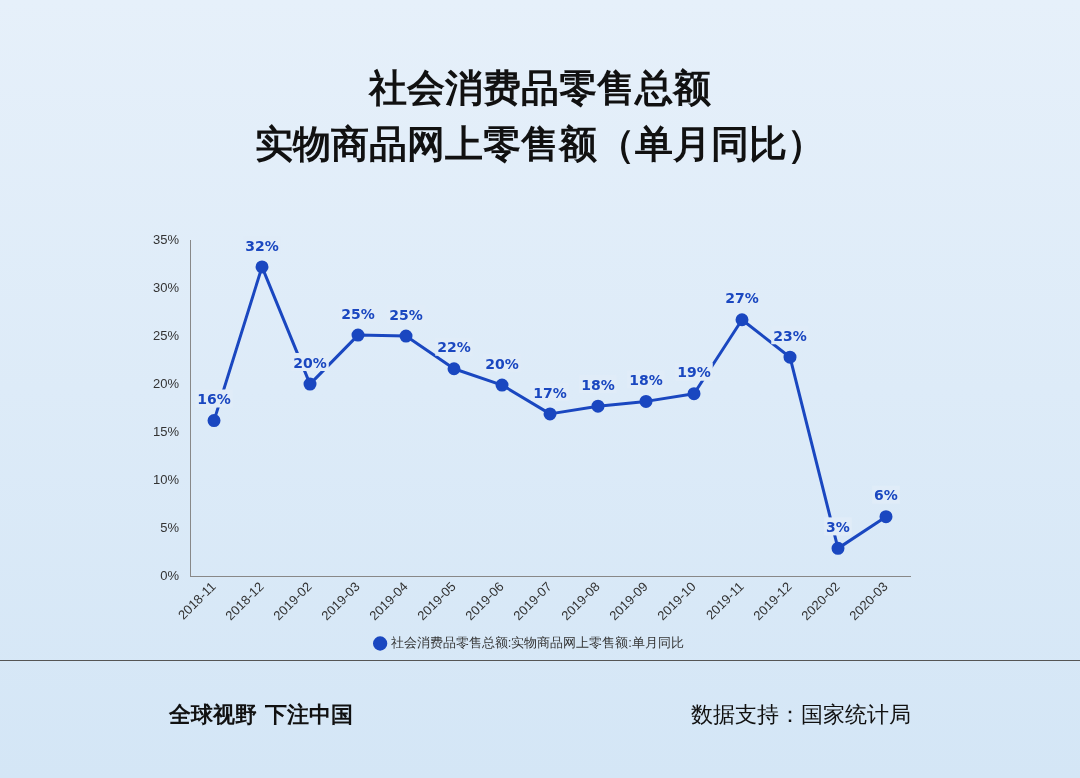 The image size is (1080, 778). Describe the element at coordinates (539, 88) in the screenshot. I see `chart-title: 社会消费品零售总额` at that location.